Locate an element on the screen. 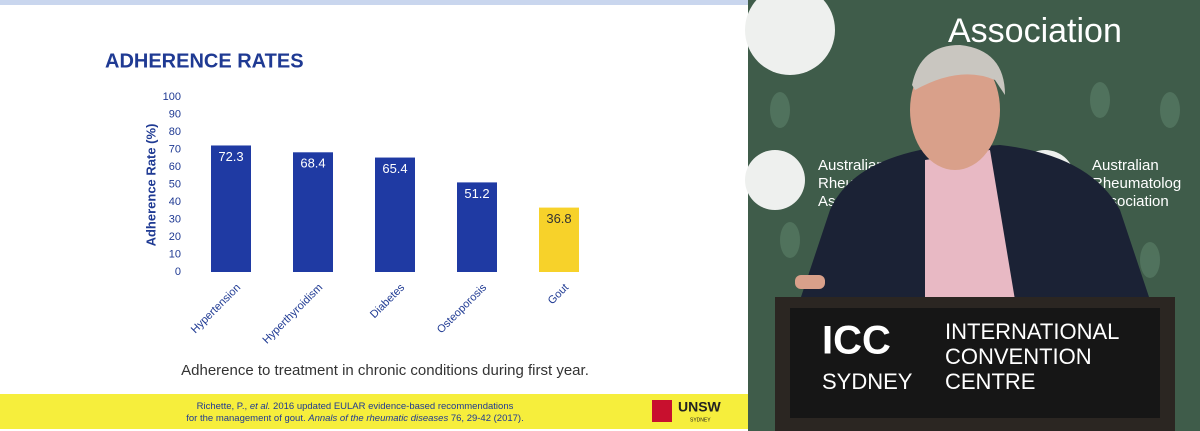  y-axis-label: Adherence Rate (%) is located at coordinates (150, 185).